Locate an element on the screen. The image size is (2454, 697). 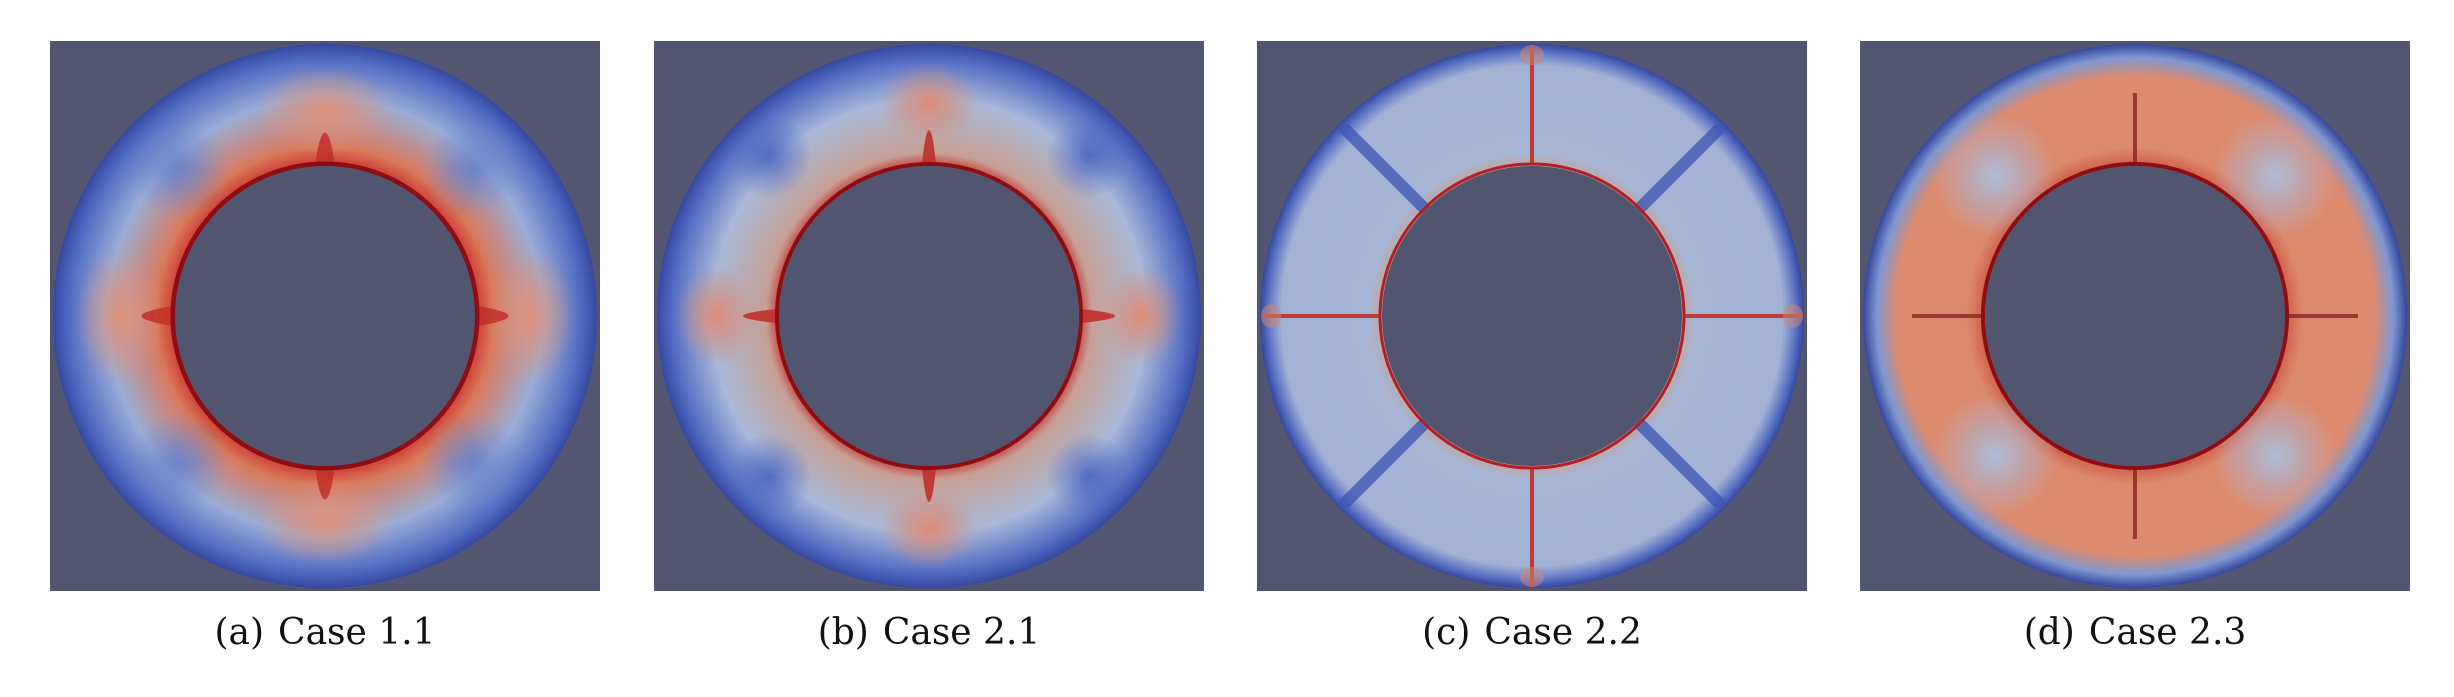
caption-d-label: (d) is located at coordinates (2049, 632).